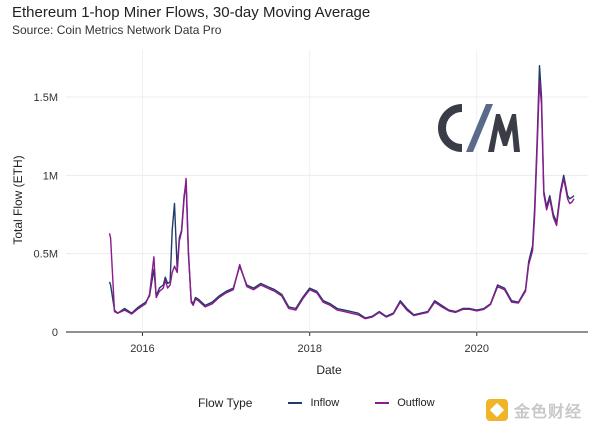 Image resolution: width=600 pixels, height=428 pixels. Describe the element at coordinates (225, 403) in the screenshot. I see `legend-title: Flow Type` at that location.